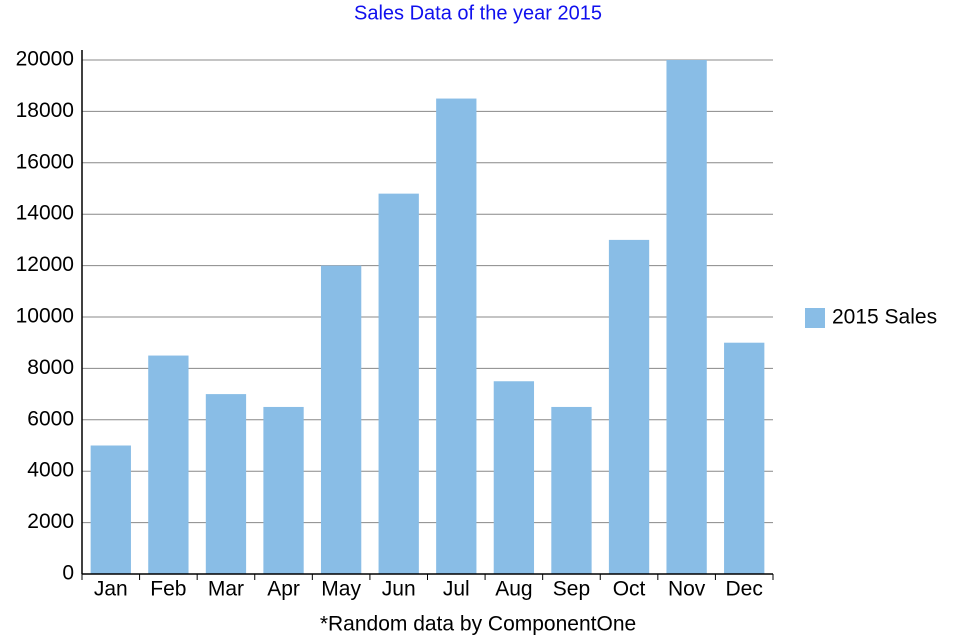 The height and width of the screenshot is (636, 957). What do you see at coordinates (226, 589) in the screenshot?
I see `x-tick-label: Mar` at bounding box center [226, 589].